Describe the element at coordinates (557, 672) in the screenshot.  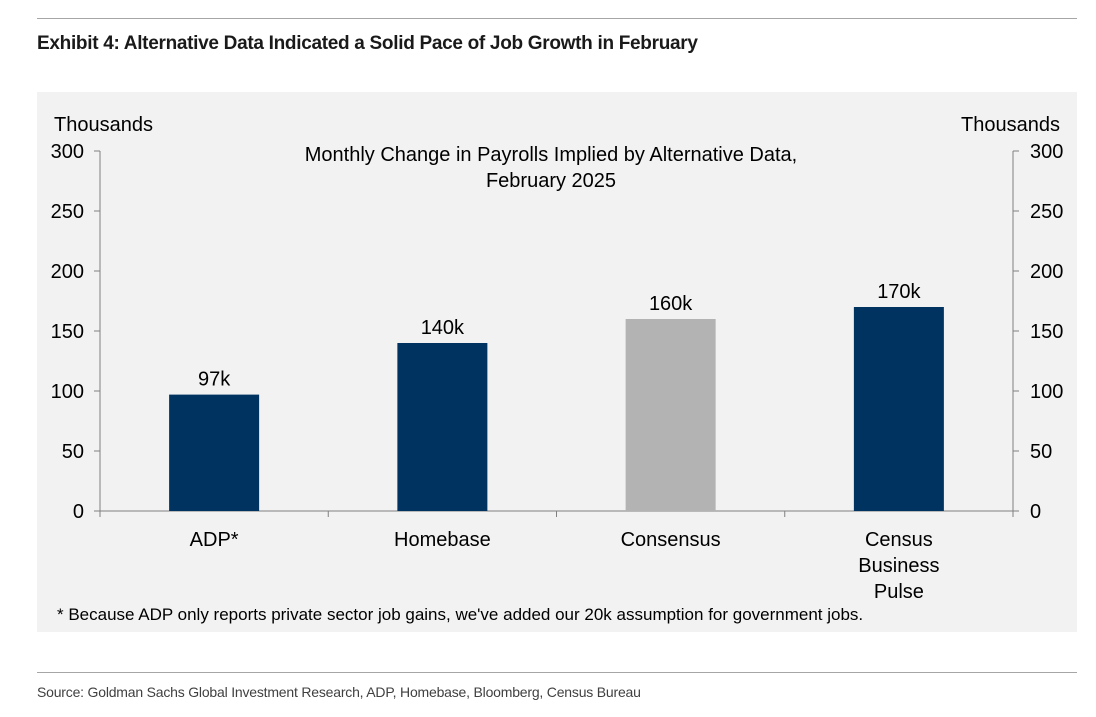
I see `bottom-rule` at that location.